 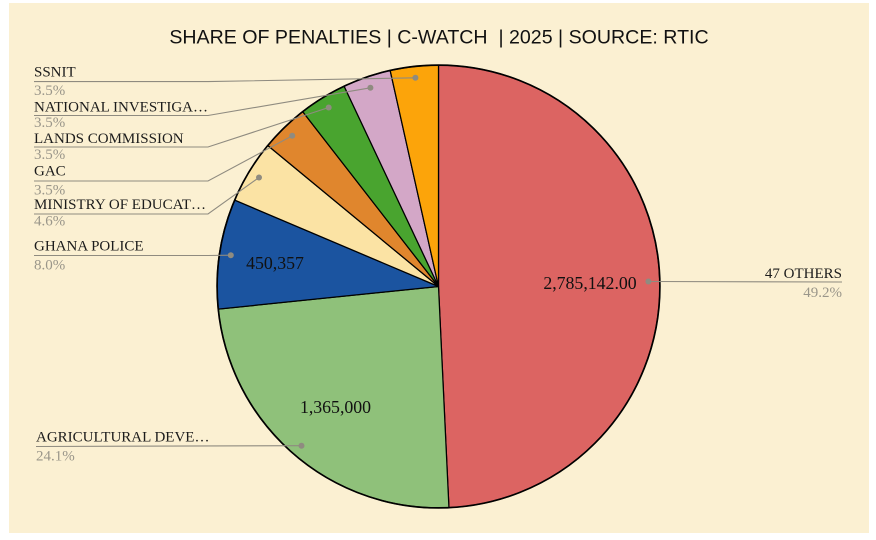 What do you see at coordinates (275, 263) in the screenshot?
I see `svg-text: 450,357` at bounding box center [275, 263].